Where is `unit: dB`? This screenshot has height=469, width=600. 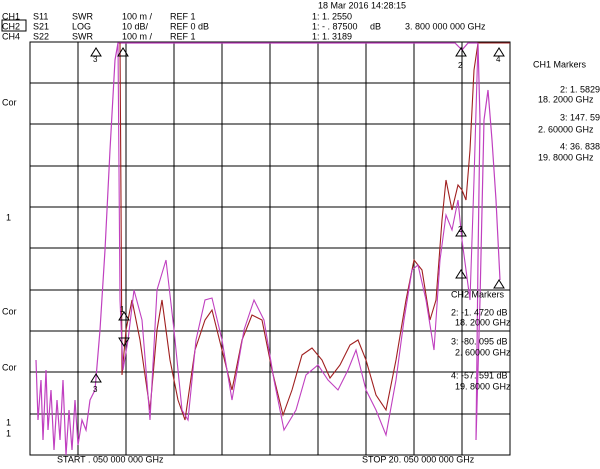
unit: dB is located at coordinates (375, 26).